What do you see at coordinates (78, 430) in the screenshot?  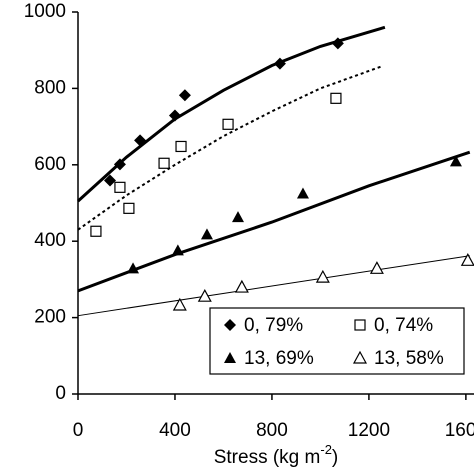 I see `x-tick-label: 0` at bounding box center [78, 430].